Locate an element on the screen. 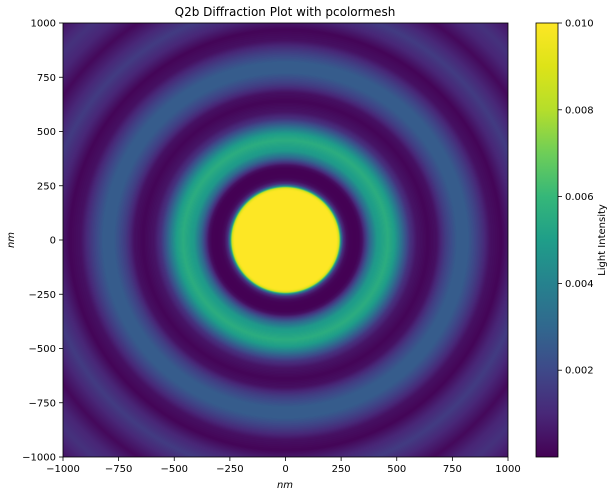  colorbar-gradient is located at coordinates (547, 240).